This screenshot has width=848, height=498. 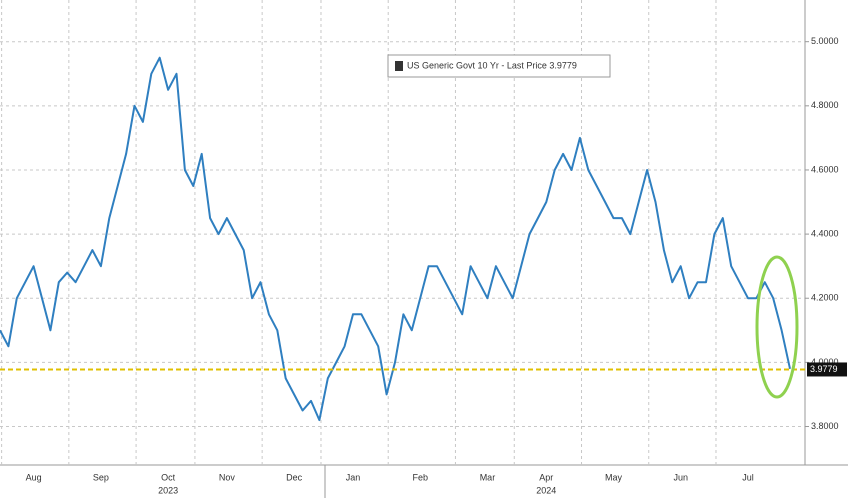 I want to click on y-tick-label: 4.0000, so click(x=825, y=362).